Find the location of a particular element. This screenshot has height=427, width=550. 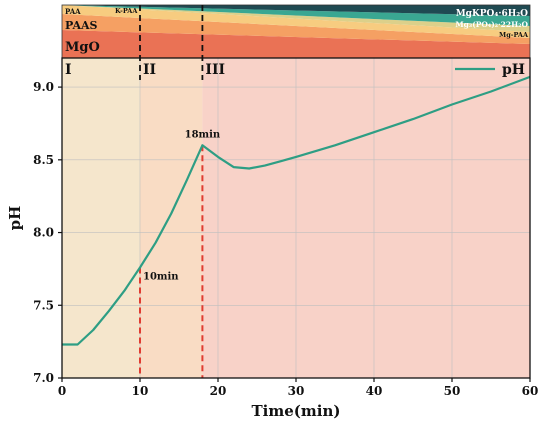

band-paas is located at coordinates (296, 29).